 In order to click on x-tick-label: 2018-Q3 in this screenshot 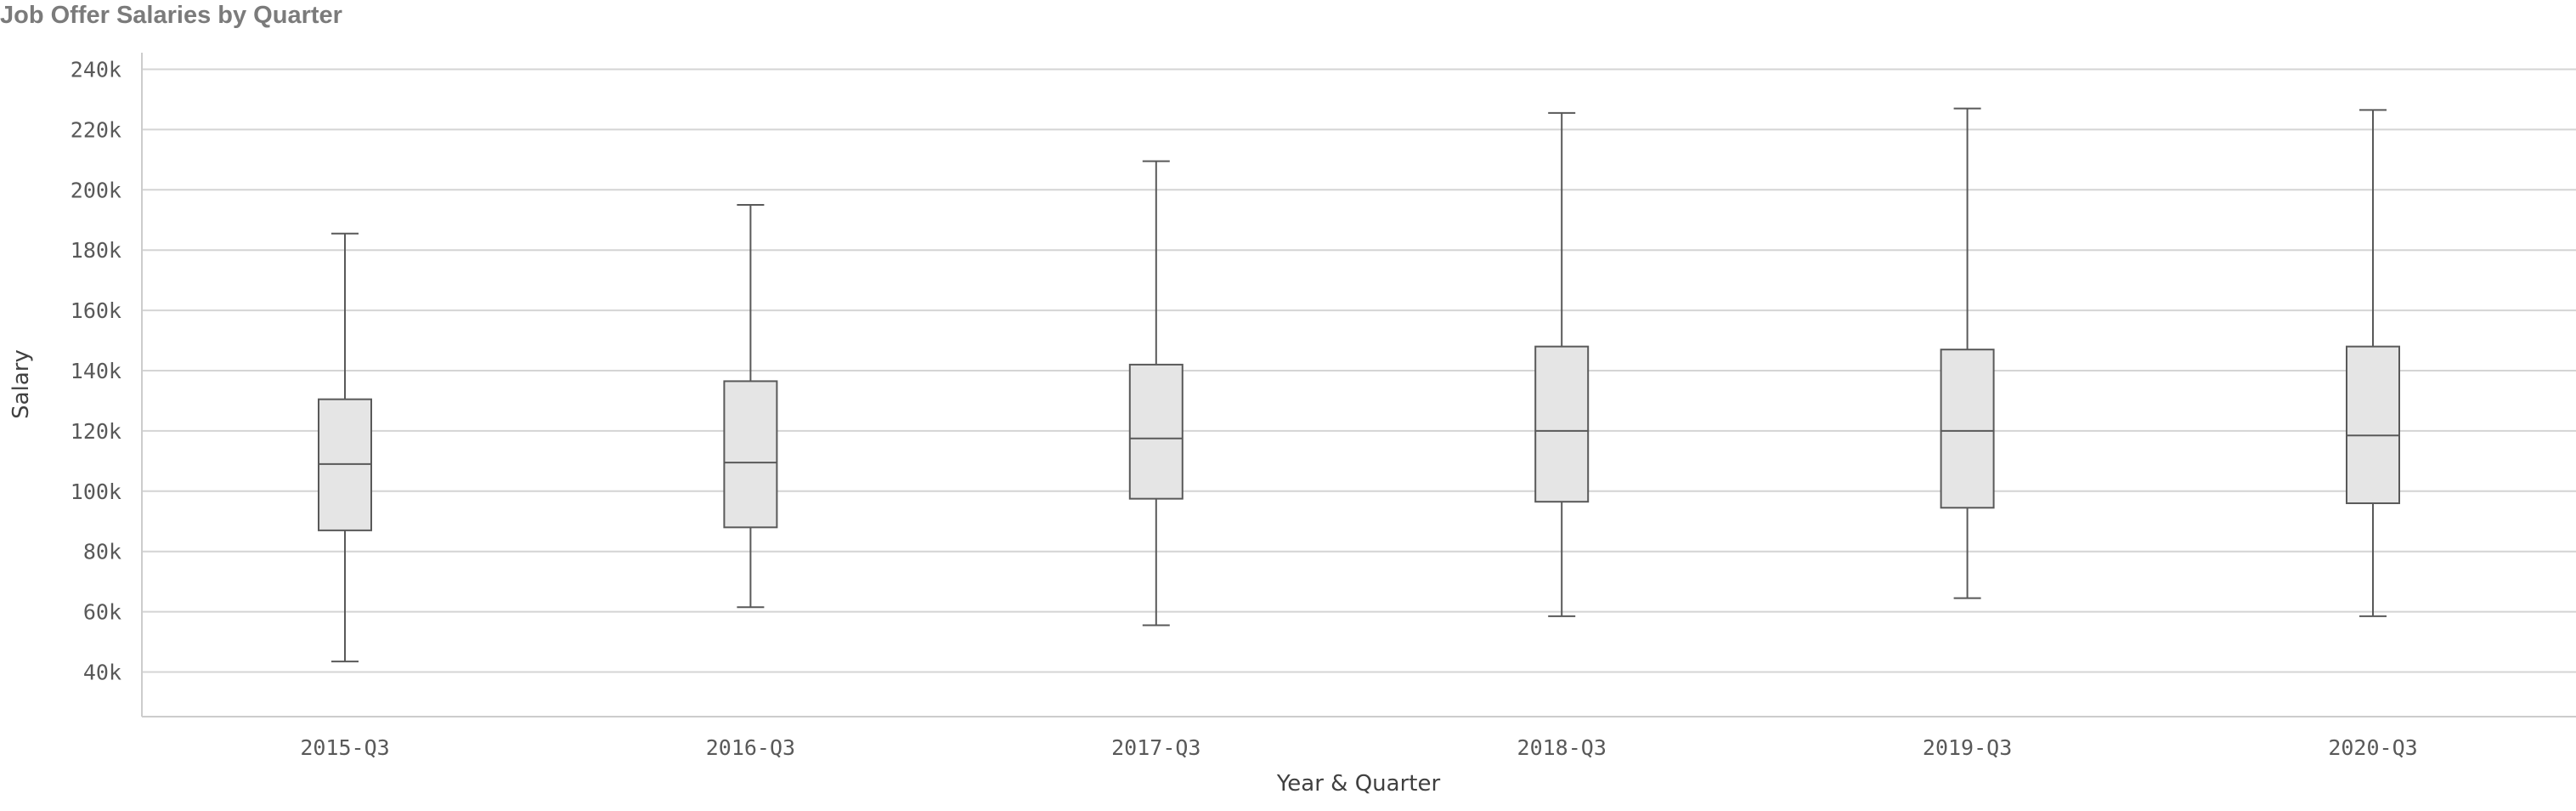, I will do `click(1562, 747)`.